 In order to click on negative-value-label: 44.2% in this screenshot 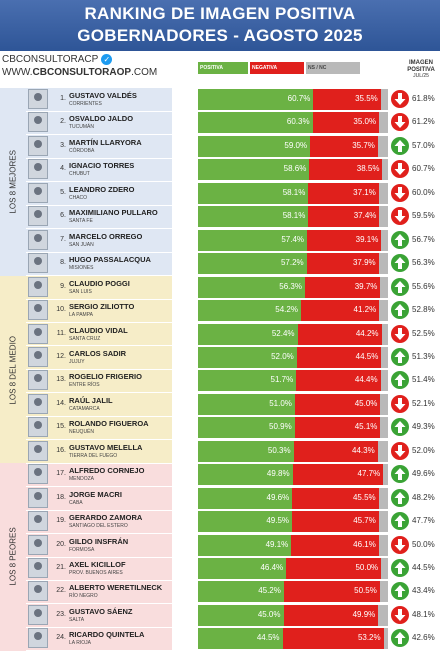, I will do `click(367, 333)`.